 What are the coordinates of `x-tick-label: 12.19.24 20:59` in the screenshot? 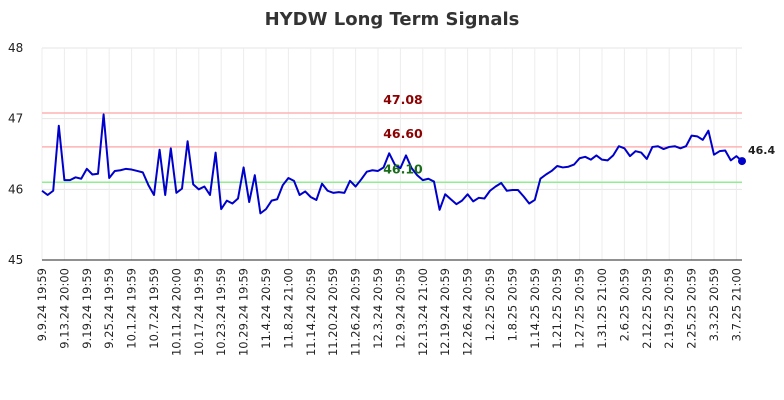 It's located at (445, 312).